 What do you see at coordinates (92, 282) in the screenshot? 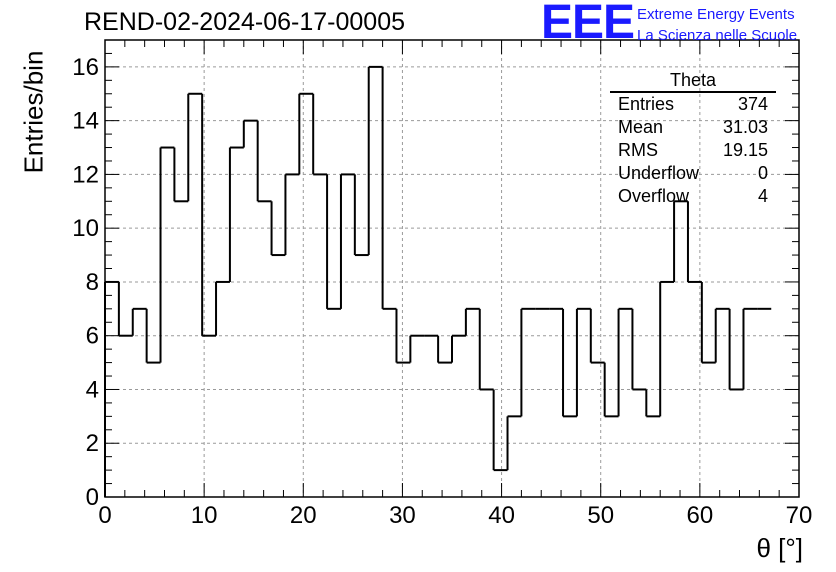
I see `y-tick-label: 8` at bounding box center [92, 282].